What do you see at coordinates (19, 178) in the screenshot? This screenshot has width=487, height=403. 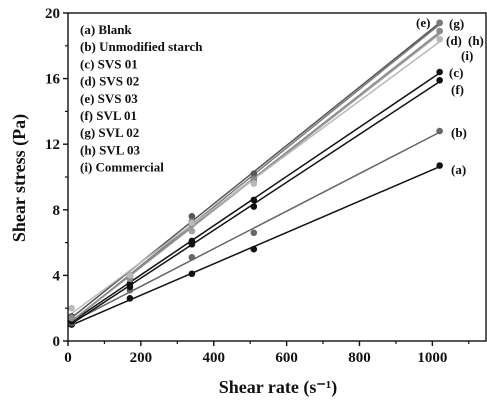 I see `y-axis-title: Shear stress (Pa)` at bounding box center [19, 178].